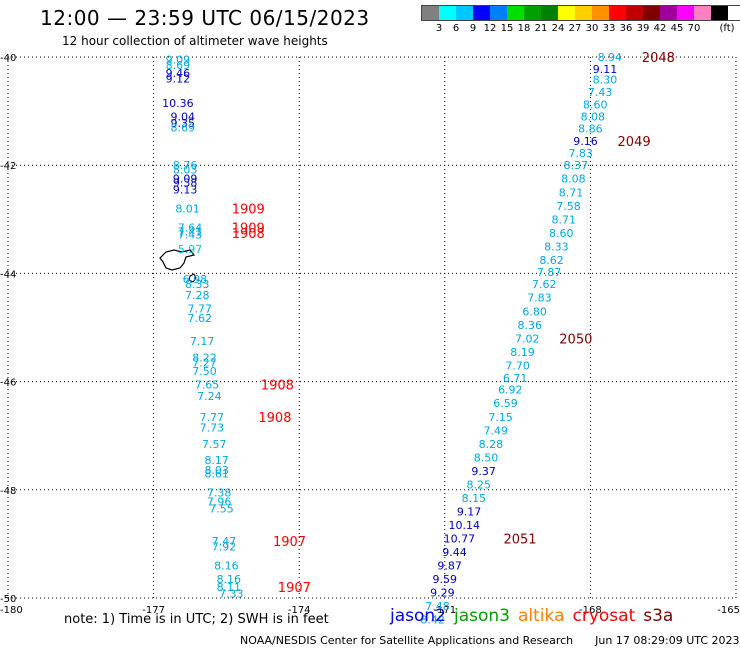 The height and width of the screenshot is (650, 740). I want to click on swh-value: 7.41, so click(190, 232).